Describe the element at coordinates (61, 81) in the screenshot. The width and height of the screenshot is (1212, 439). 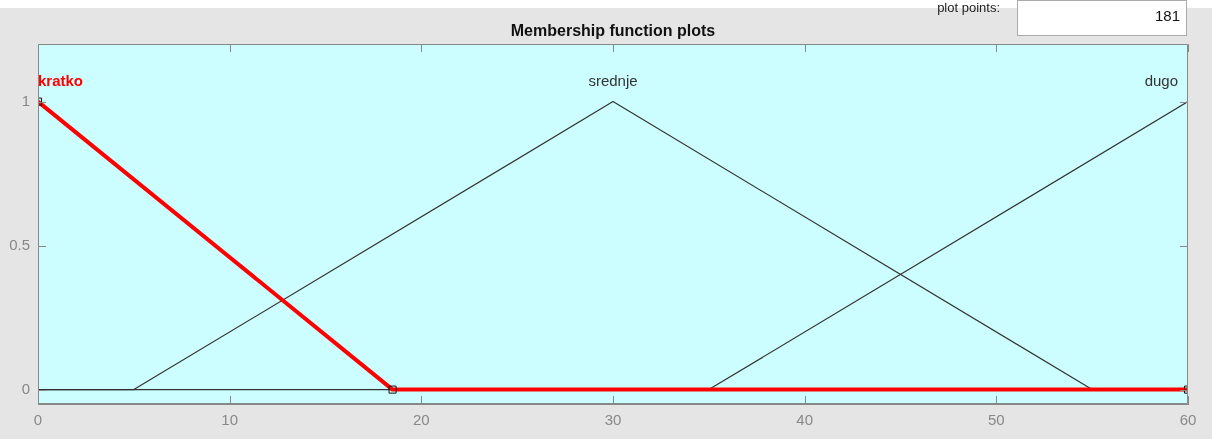
I see `series-label: kratko` at that location.